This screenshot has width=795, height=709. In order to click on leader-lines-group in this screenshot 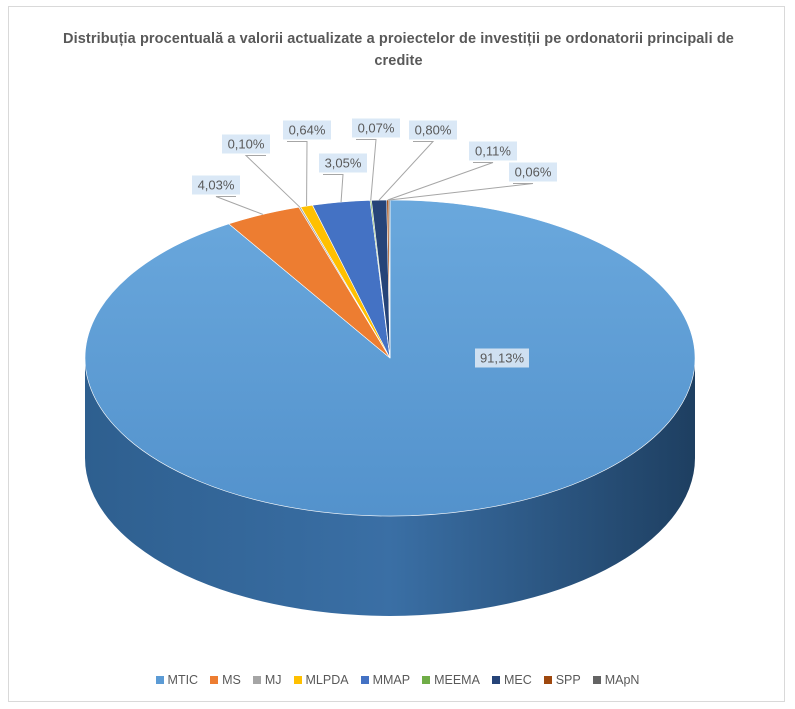, I will do `click(374, 177)`.